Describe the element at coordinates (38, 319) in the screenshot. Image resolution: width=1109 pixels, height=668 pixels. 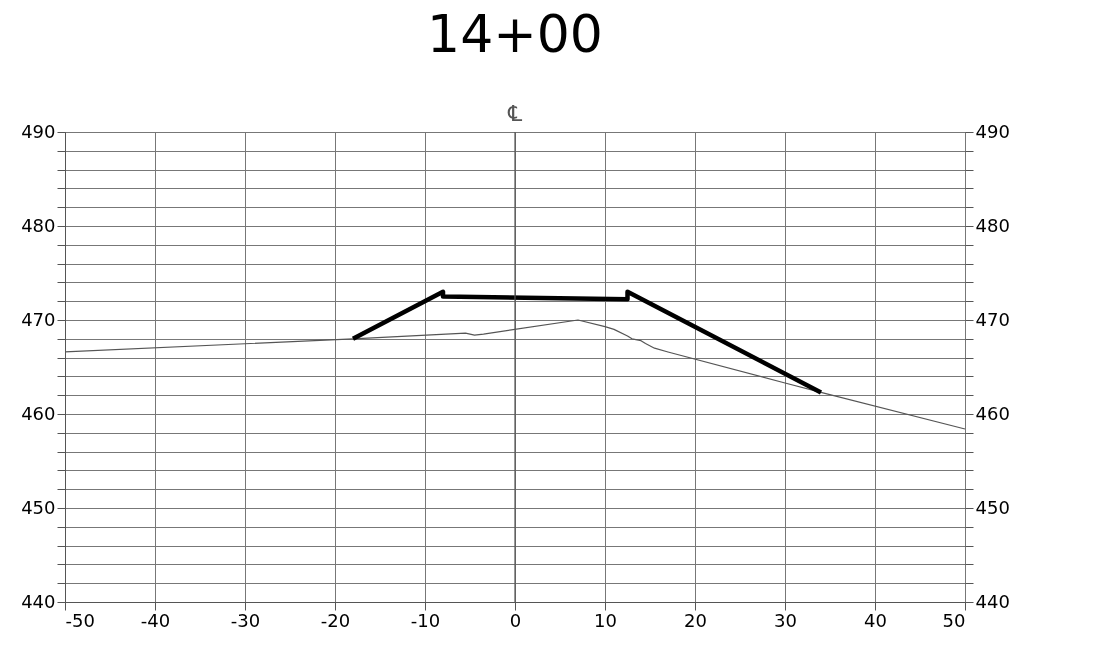
I see `y-tick-label: 470` at that location.